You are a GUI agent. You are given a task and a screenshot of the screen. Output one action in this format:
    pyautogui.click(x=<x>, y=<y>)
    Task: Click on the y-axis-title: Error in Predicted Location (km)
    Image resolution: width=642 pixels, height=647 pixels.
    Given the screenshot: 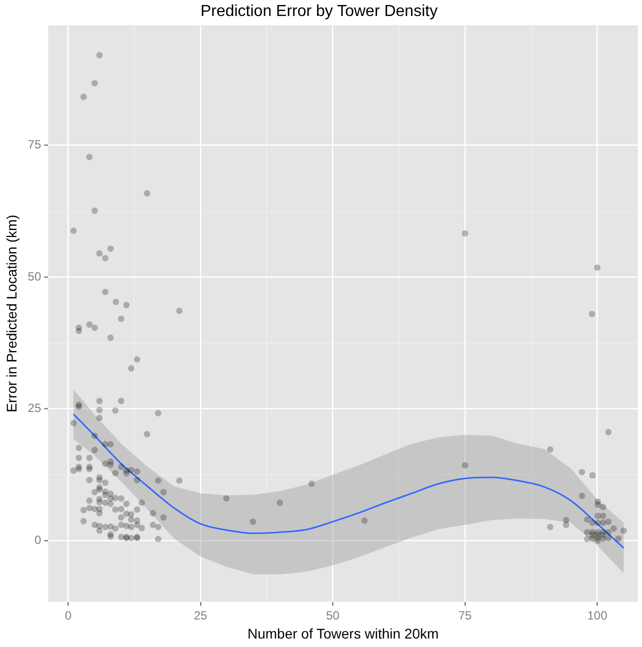 What is the action you would take?
    pyautogui.click(x=11, y=313)
    